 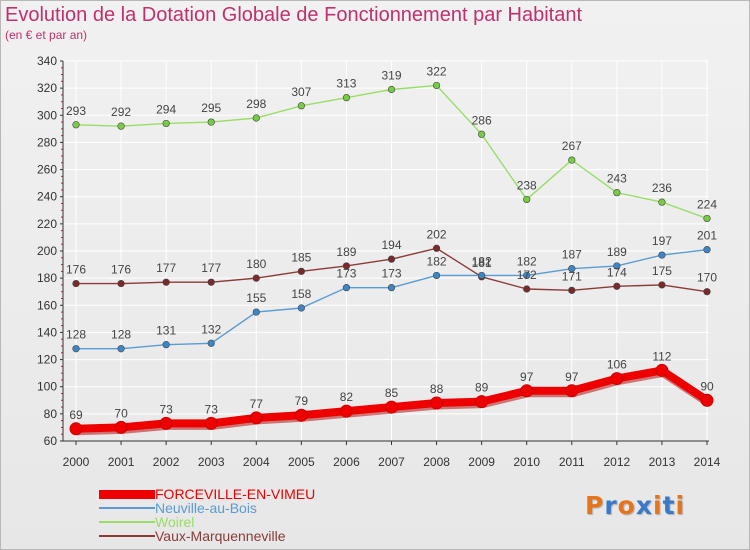 What do you see at coordinates (617, 272) in the screenshot?
I see `data-label: 174` at bounding box center [617, 272].